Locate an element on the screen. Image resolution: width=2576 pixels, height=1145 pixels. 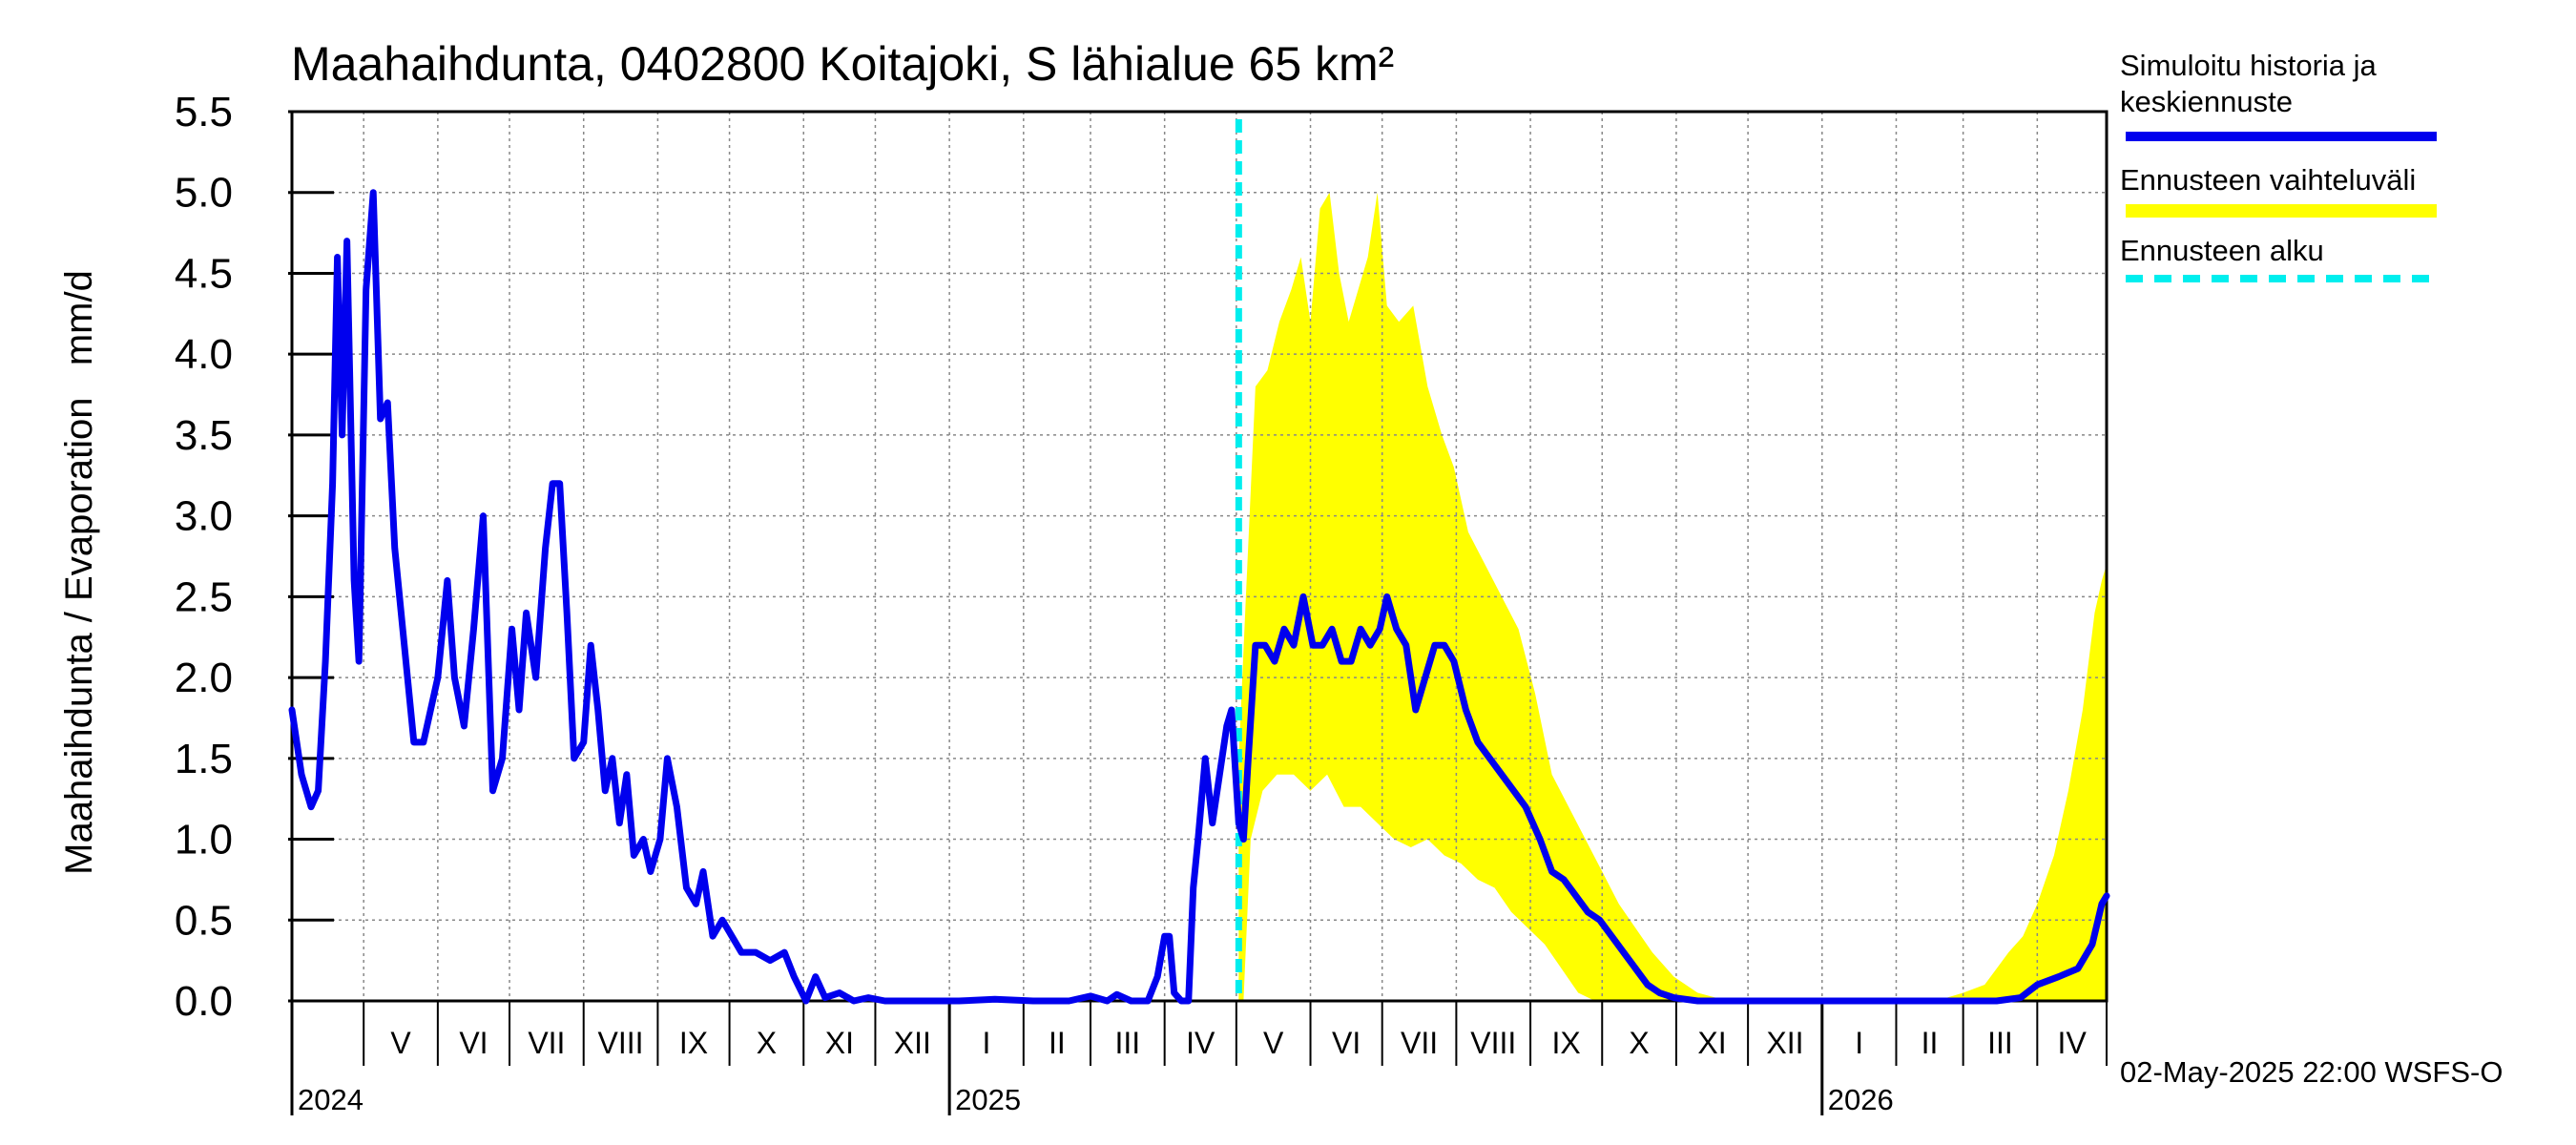
y-tick-label: 0.5 is located at coordinates (204, 920).